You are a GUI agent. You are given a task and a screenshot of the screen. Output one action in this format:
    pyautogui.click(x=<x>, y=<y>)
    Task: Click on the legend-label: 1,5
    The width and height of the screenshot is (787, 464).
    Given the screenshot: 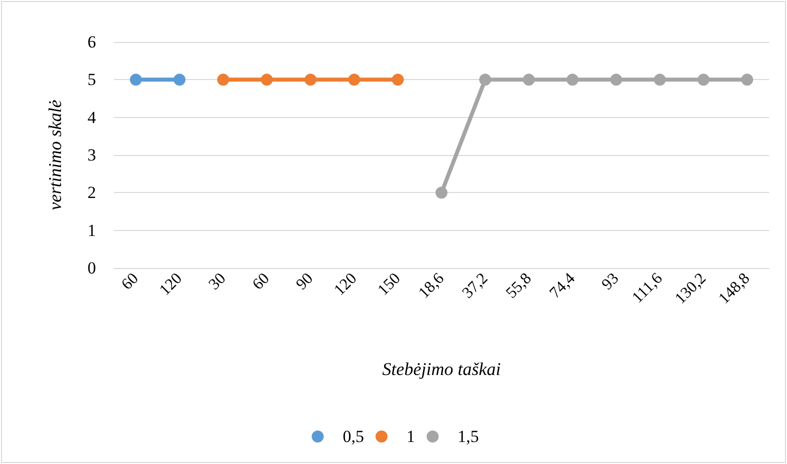 What is the action you would take?
    pyautogui.click(x=468, y=436)
    